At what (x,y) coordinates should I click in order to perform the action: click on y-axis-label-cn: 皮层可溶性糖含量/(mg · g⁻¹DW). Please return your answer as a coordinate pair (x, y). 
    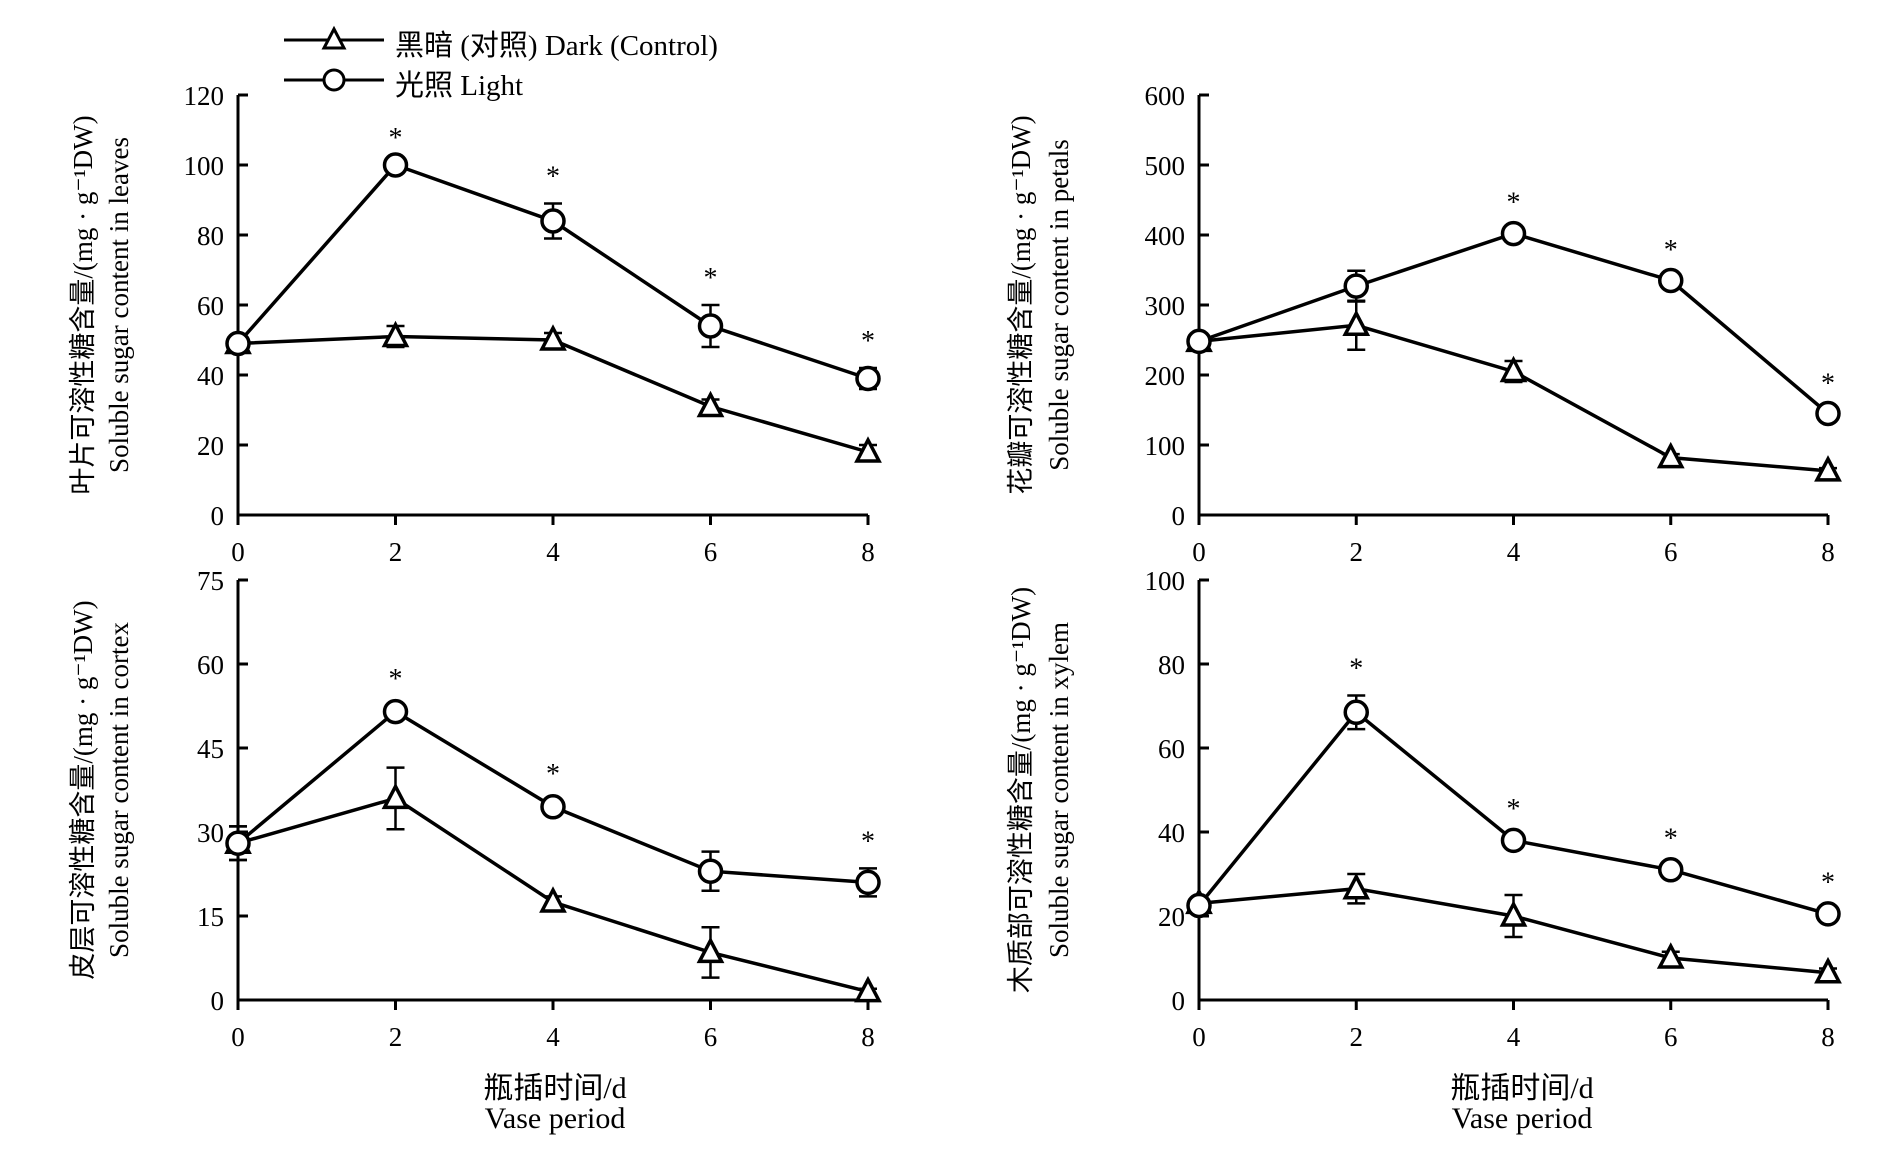
    Looking at the image, I should click on (83, 789).